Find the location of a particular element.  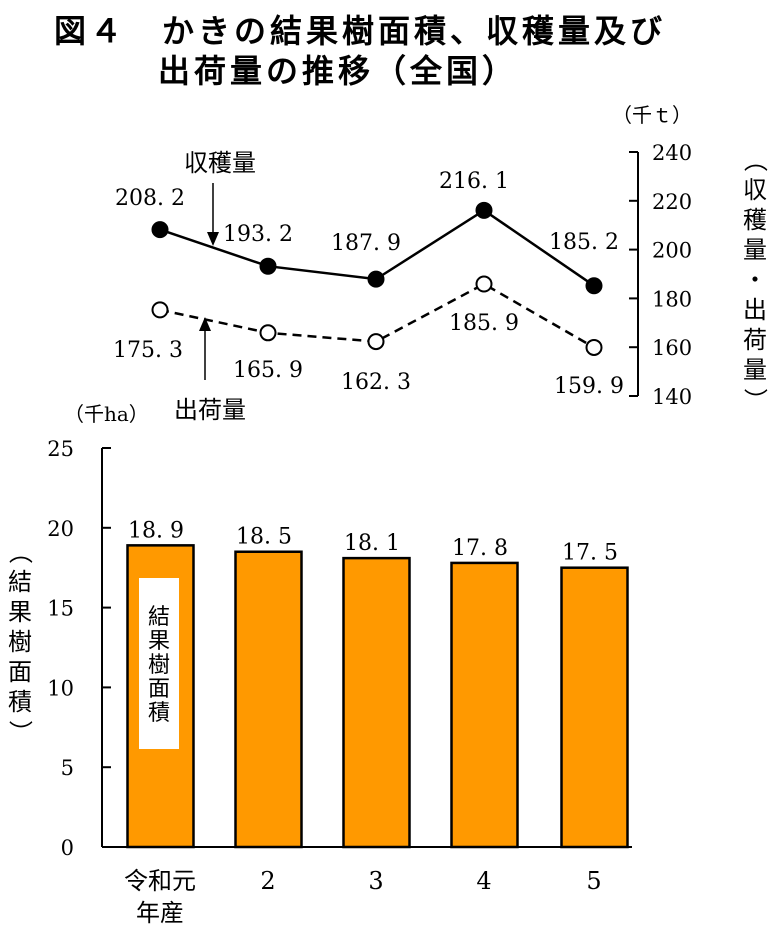

bar-series-label-char: 樹 is located at coordinates (159, 665).